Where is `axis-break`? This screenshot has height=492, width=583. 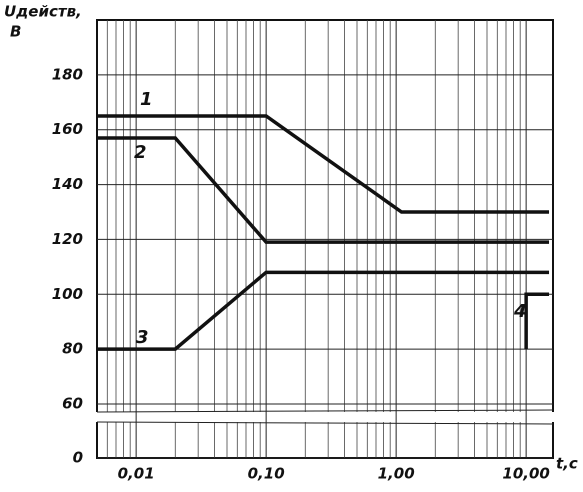 axis-break is located at coordinates (325, 417).